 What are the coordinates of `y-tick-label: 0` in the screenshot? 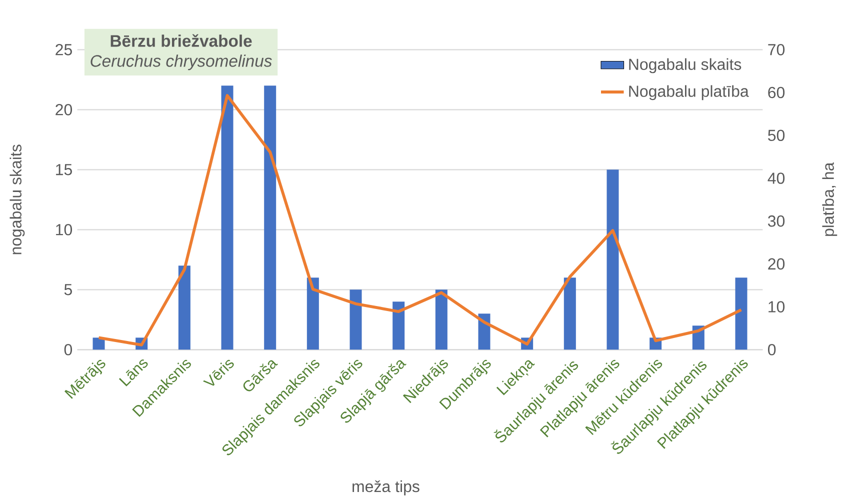 It's located at (68, 350).